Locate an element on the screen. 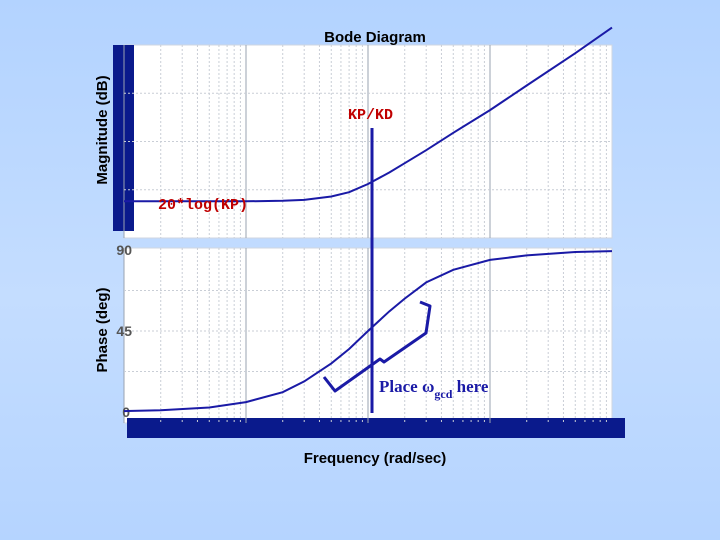 This screenshot has width=720, height=540. magnitude-y-label: Magnitude (dB) is located at coordinates (102, 129).